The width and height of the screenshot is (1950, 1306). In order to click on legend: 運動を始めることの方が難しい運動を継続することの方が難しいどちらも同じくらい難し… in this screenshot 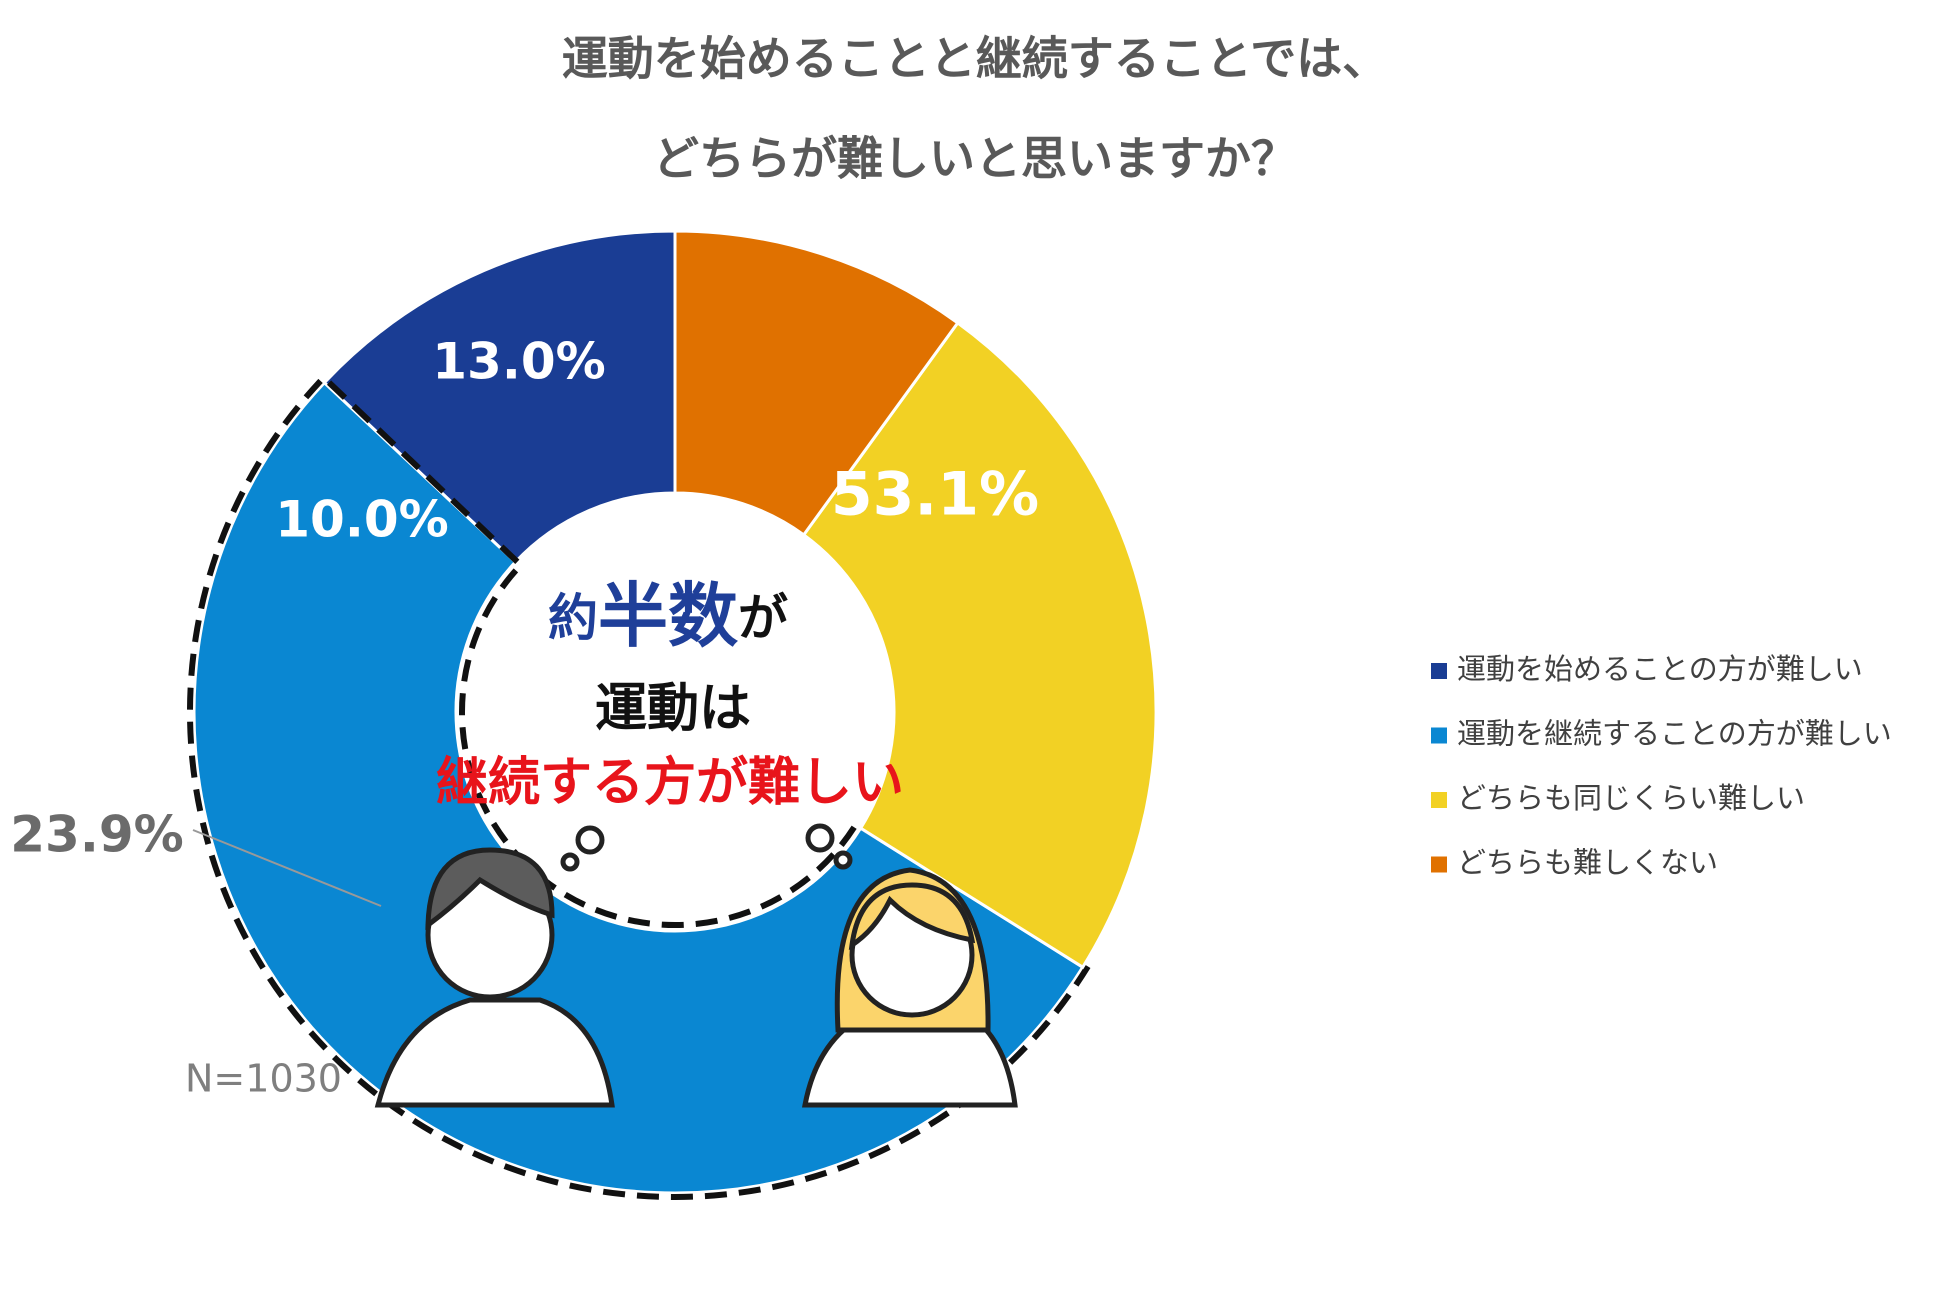, I will do `click(1661, 766)`.